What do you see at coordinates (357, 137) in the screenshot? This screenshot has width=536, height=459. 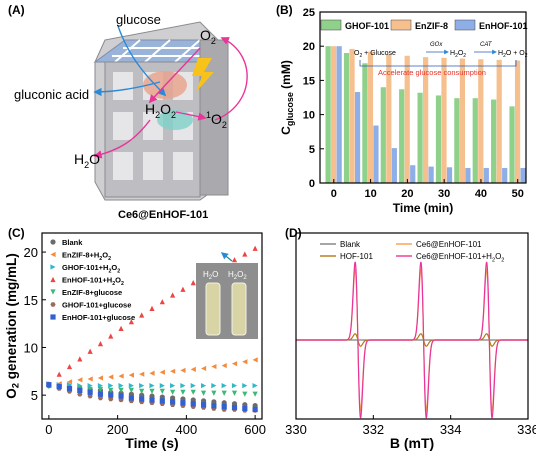 I see `bar-enhof-101-t5` at bounding box center [357, 137].